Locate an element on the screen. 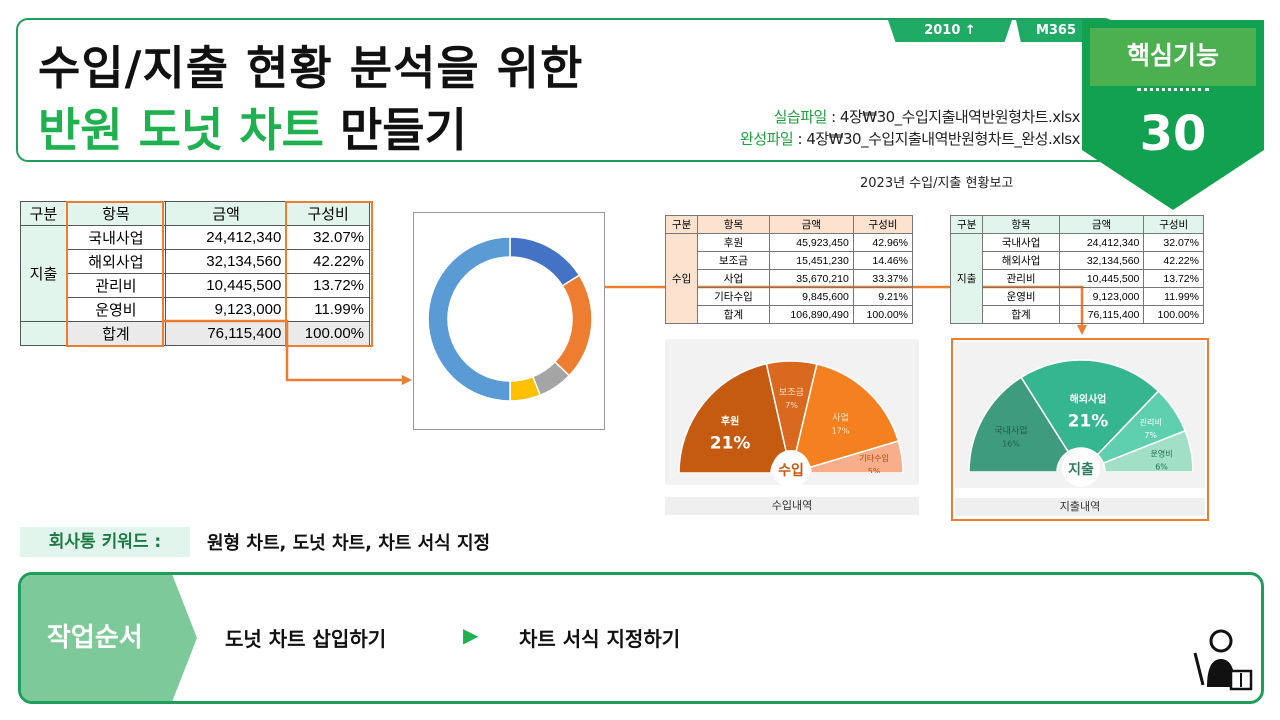 The image size is (1280, 720). title-line1: 수입/지출 현황 분석을 위한 is located at coordinates (311, 68).